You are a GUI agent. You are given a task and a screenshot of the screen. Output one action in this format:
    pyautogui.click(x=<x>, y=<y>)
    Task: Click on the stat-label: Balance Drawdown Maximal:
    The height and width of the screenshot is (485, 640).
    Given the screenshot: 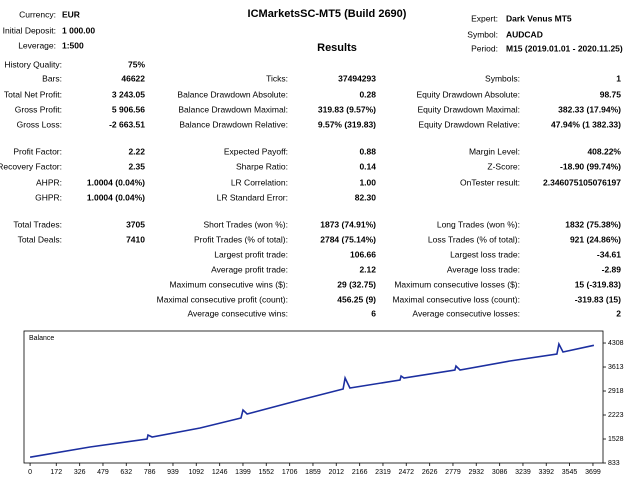 What is the action you would take?
    pyautogui.click(x=233, y=109)
    